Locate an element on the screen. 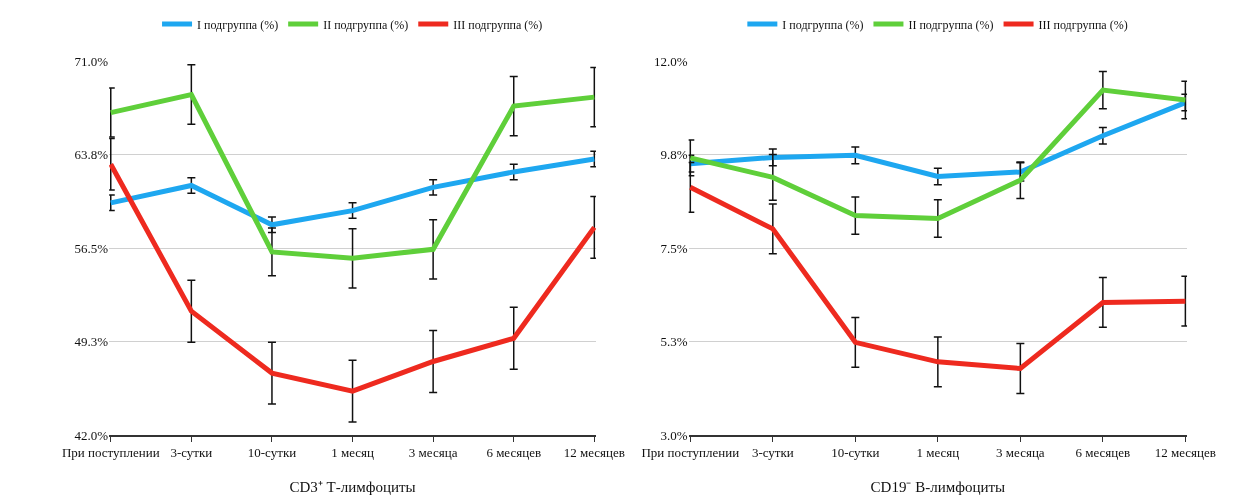 The image size is (1255, 503). y-tick-label: 5.3% is located at coordinates (674, 342).